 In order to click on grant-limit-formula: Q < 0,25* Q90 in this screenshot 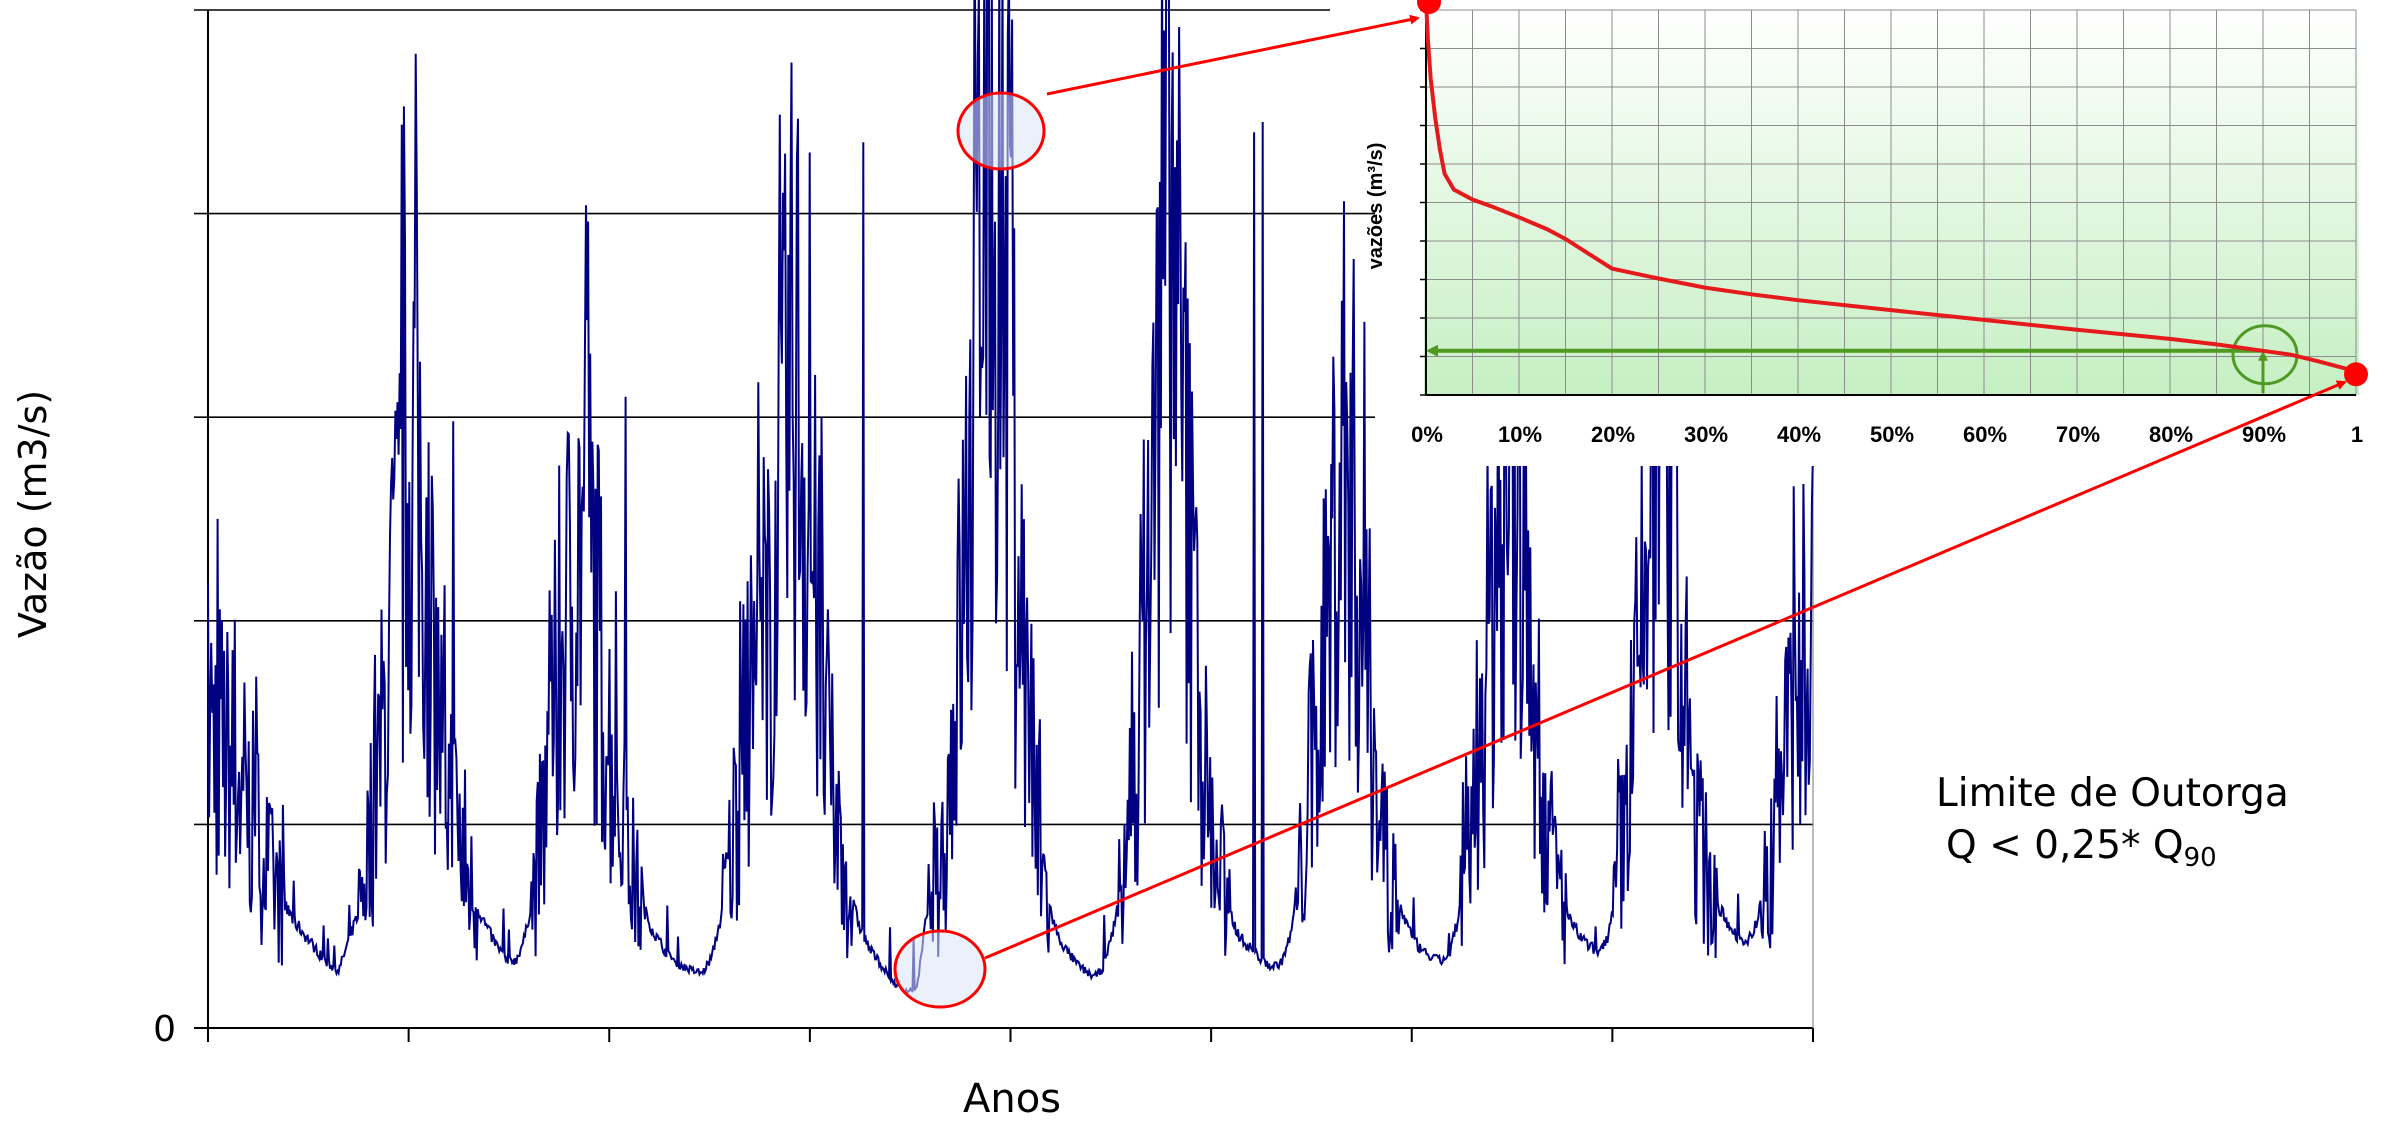, I will do `click(2112, 852)`.